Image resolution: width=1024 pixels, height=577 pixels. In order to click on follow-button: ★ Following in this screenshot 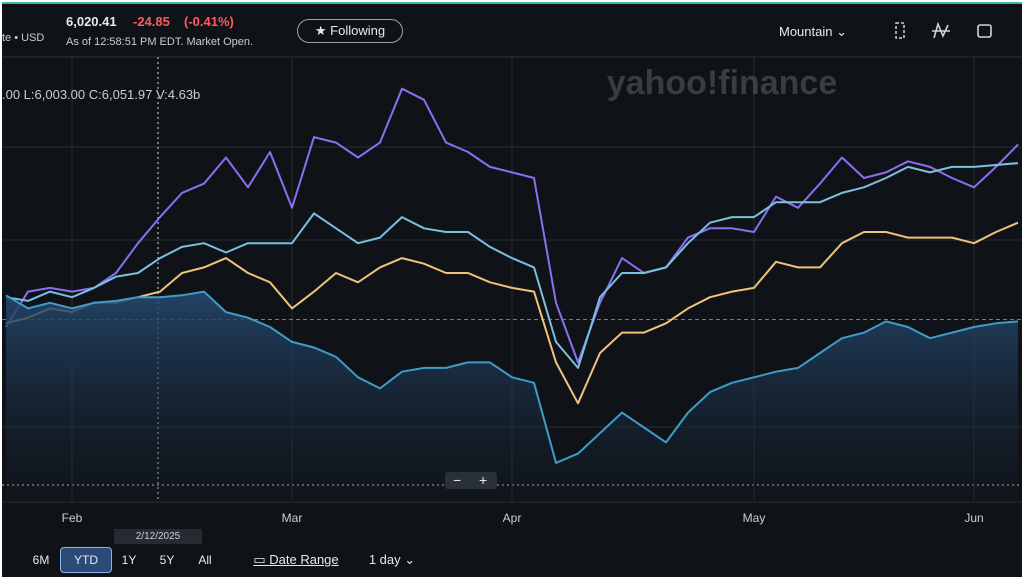, I will do `click(350, 31)`.